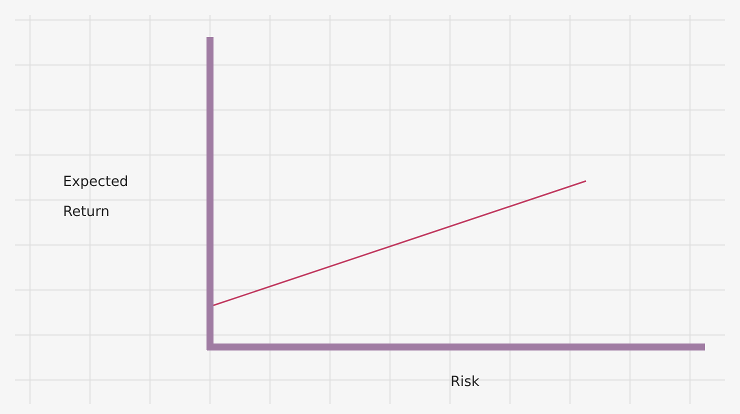 This screenshot has width=740, height=414. What do you see at coordinates (465, 382) in the screenshot?
I see `x-axis-title: Risk` at bounding box center [465, 382].